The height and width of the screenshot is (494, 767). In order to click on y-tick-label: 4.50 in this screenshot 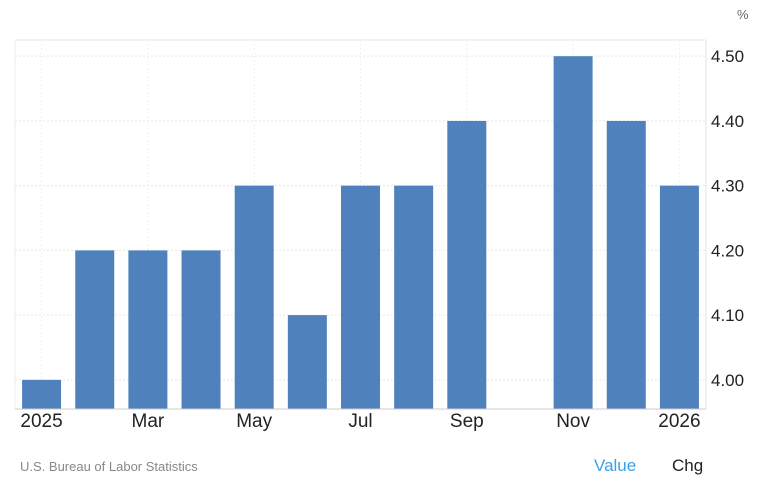, I will do `click(727, 56)`.